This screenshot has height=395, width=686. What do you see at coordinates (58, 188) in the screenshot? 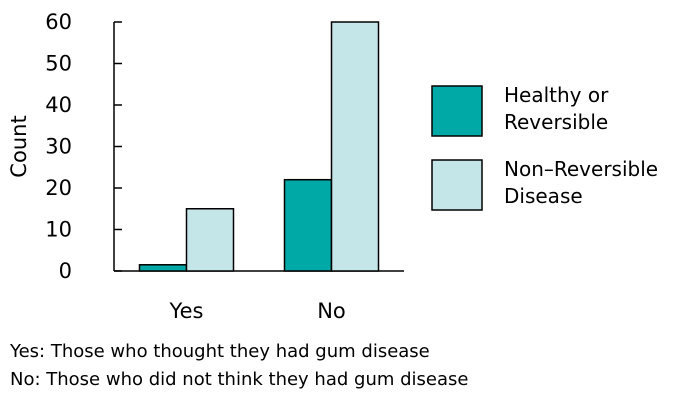
I see `y-tick-label: 20` at bounding box center [58, 188].